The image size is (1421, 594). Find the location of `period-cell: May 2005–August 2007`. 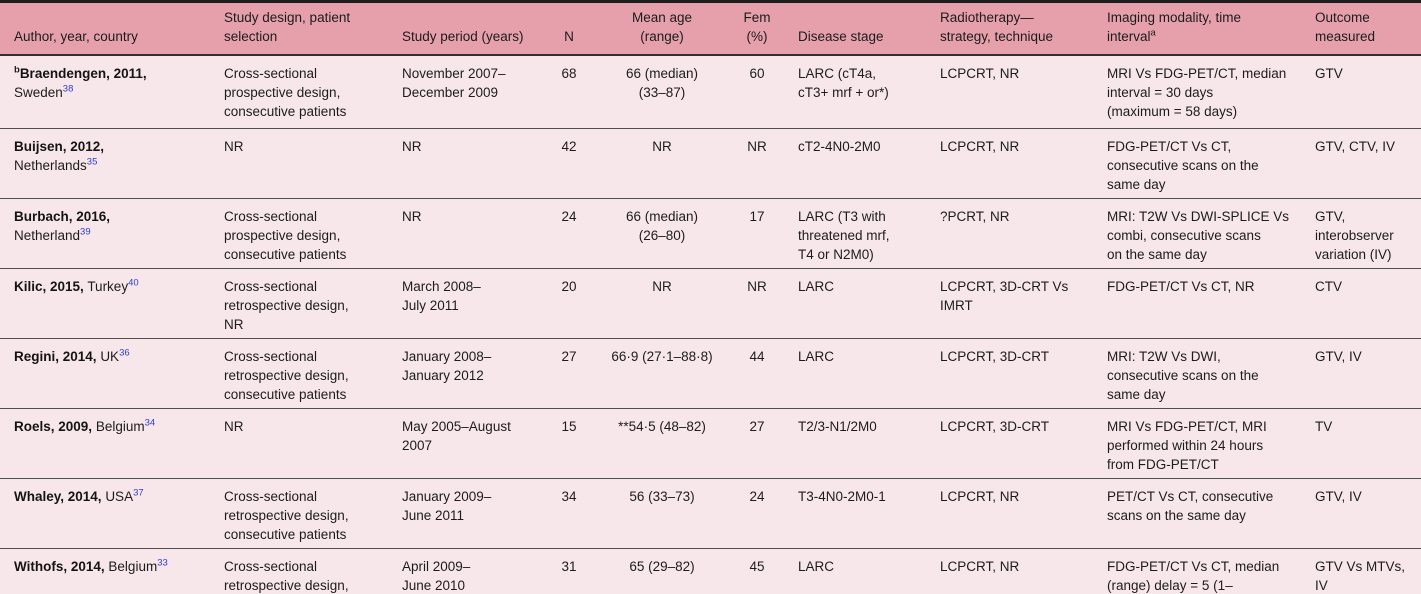

period-cell: May 2005–August 2007 is located at coordinates (465, 443).